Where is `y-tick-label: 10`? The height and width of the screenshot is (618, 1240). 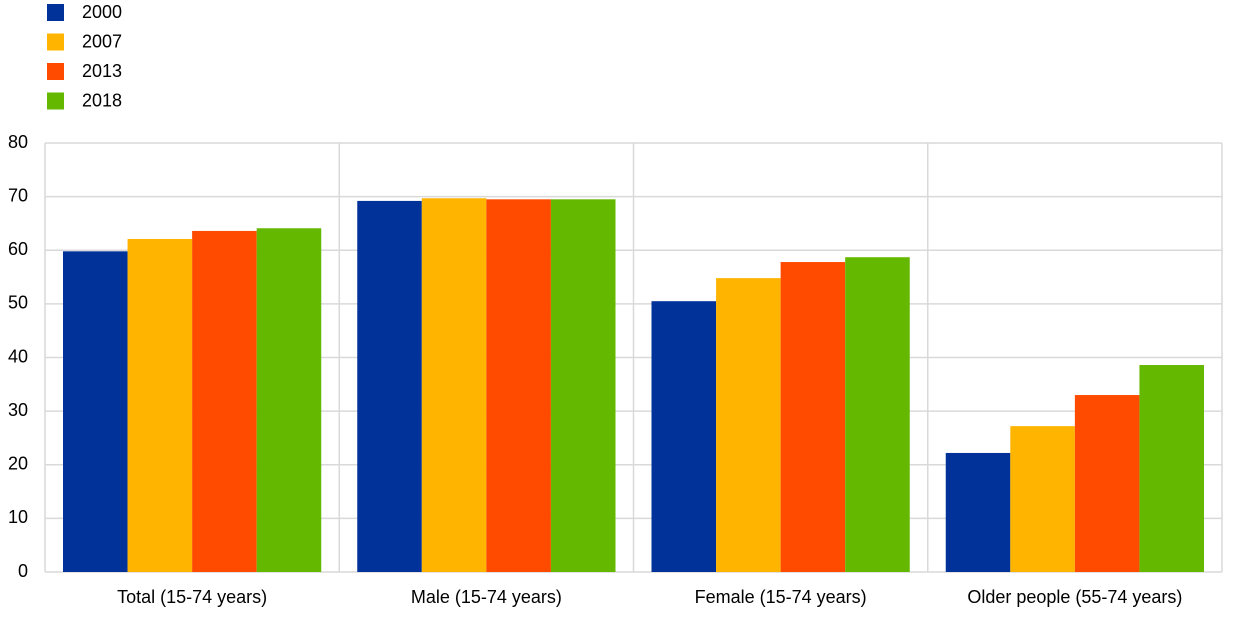 y-tick-label: 10 is located at coordinates (18, 517).